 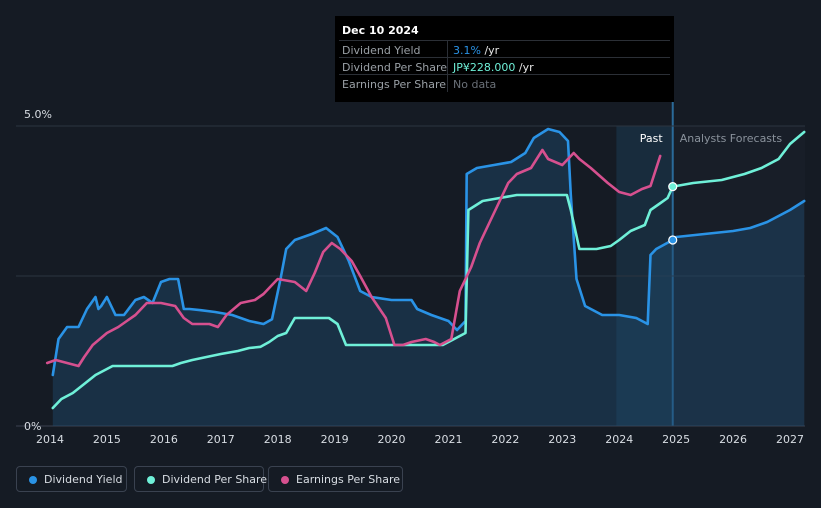 I want to click on legend-label: Dividend Yield, so click(x=83, y=479).